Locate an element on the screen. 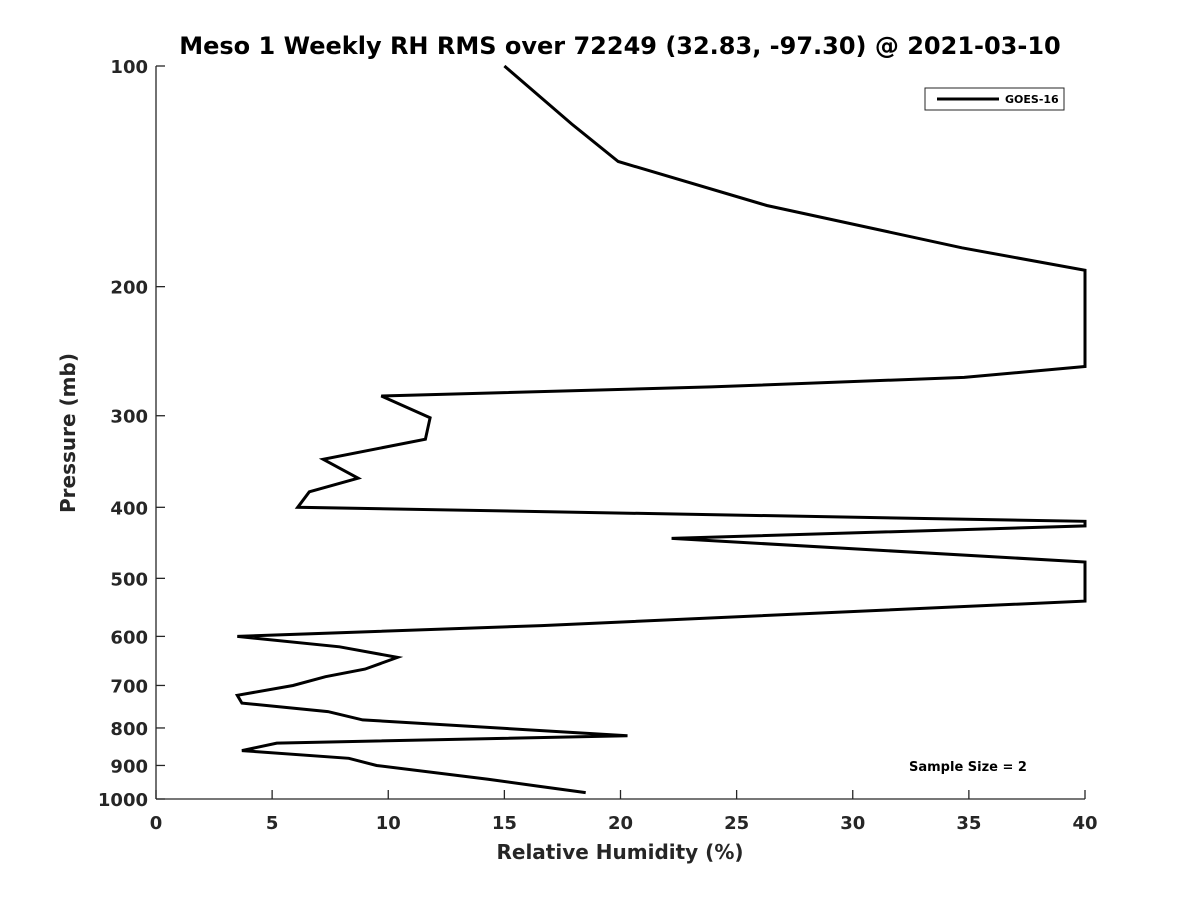 The width and height of the screenshot is (1200, 900). y-tick-label: 200 is located at coordinates (129, 288).